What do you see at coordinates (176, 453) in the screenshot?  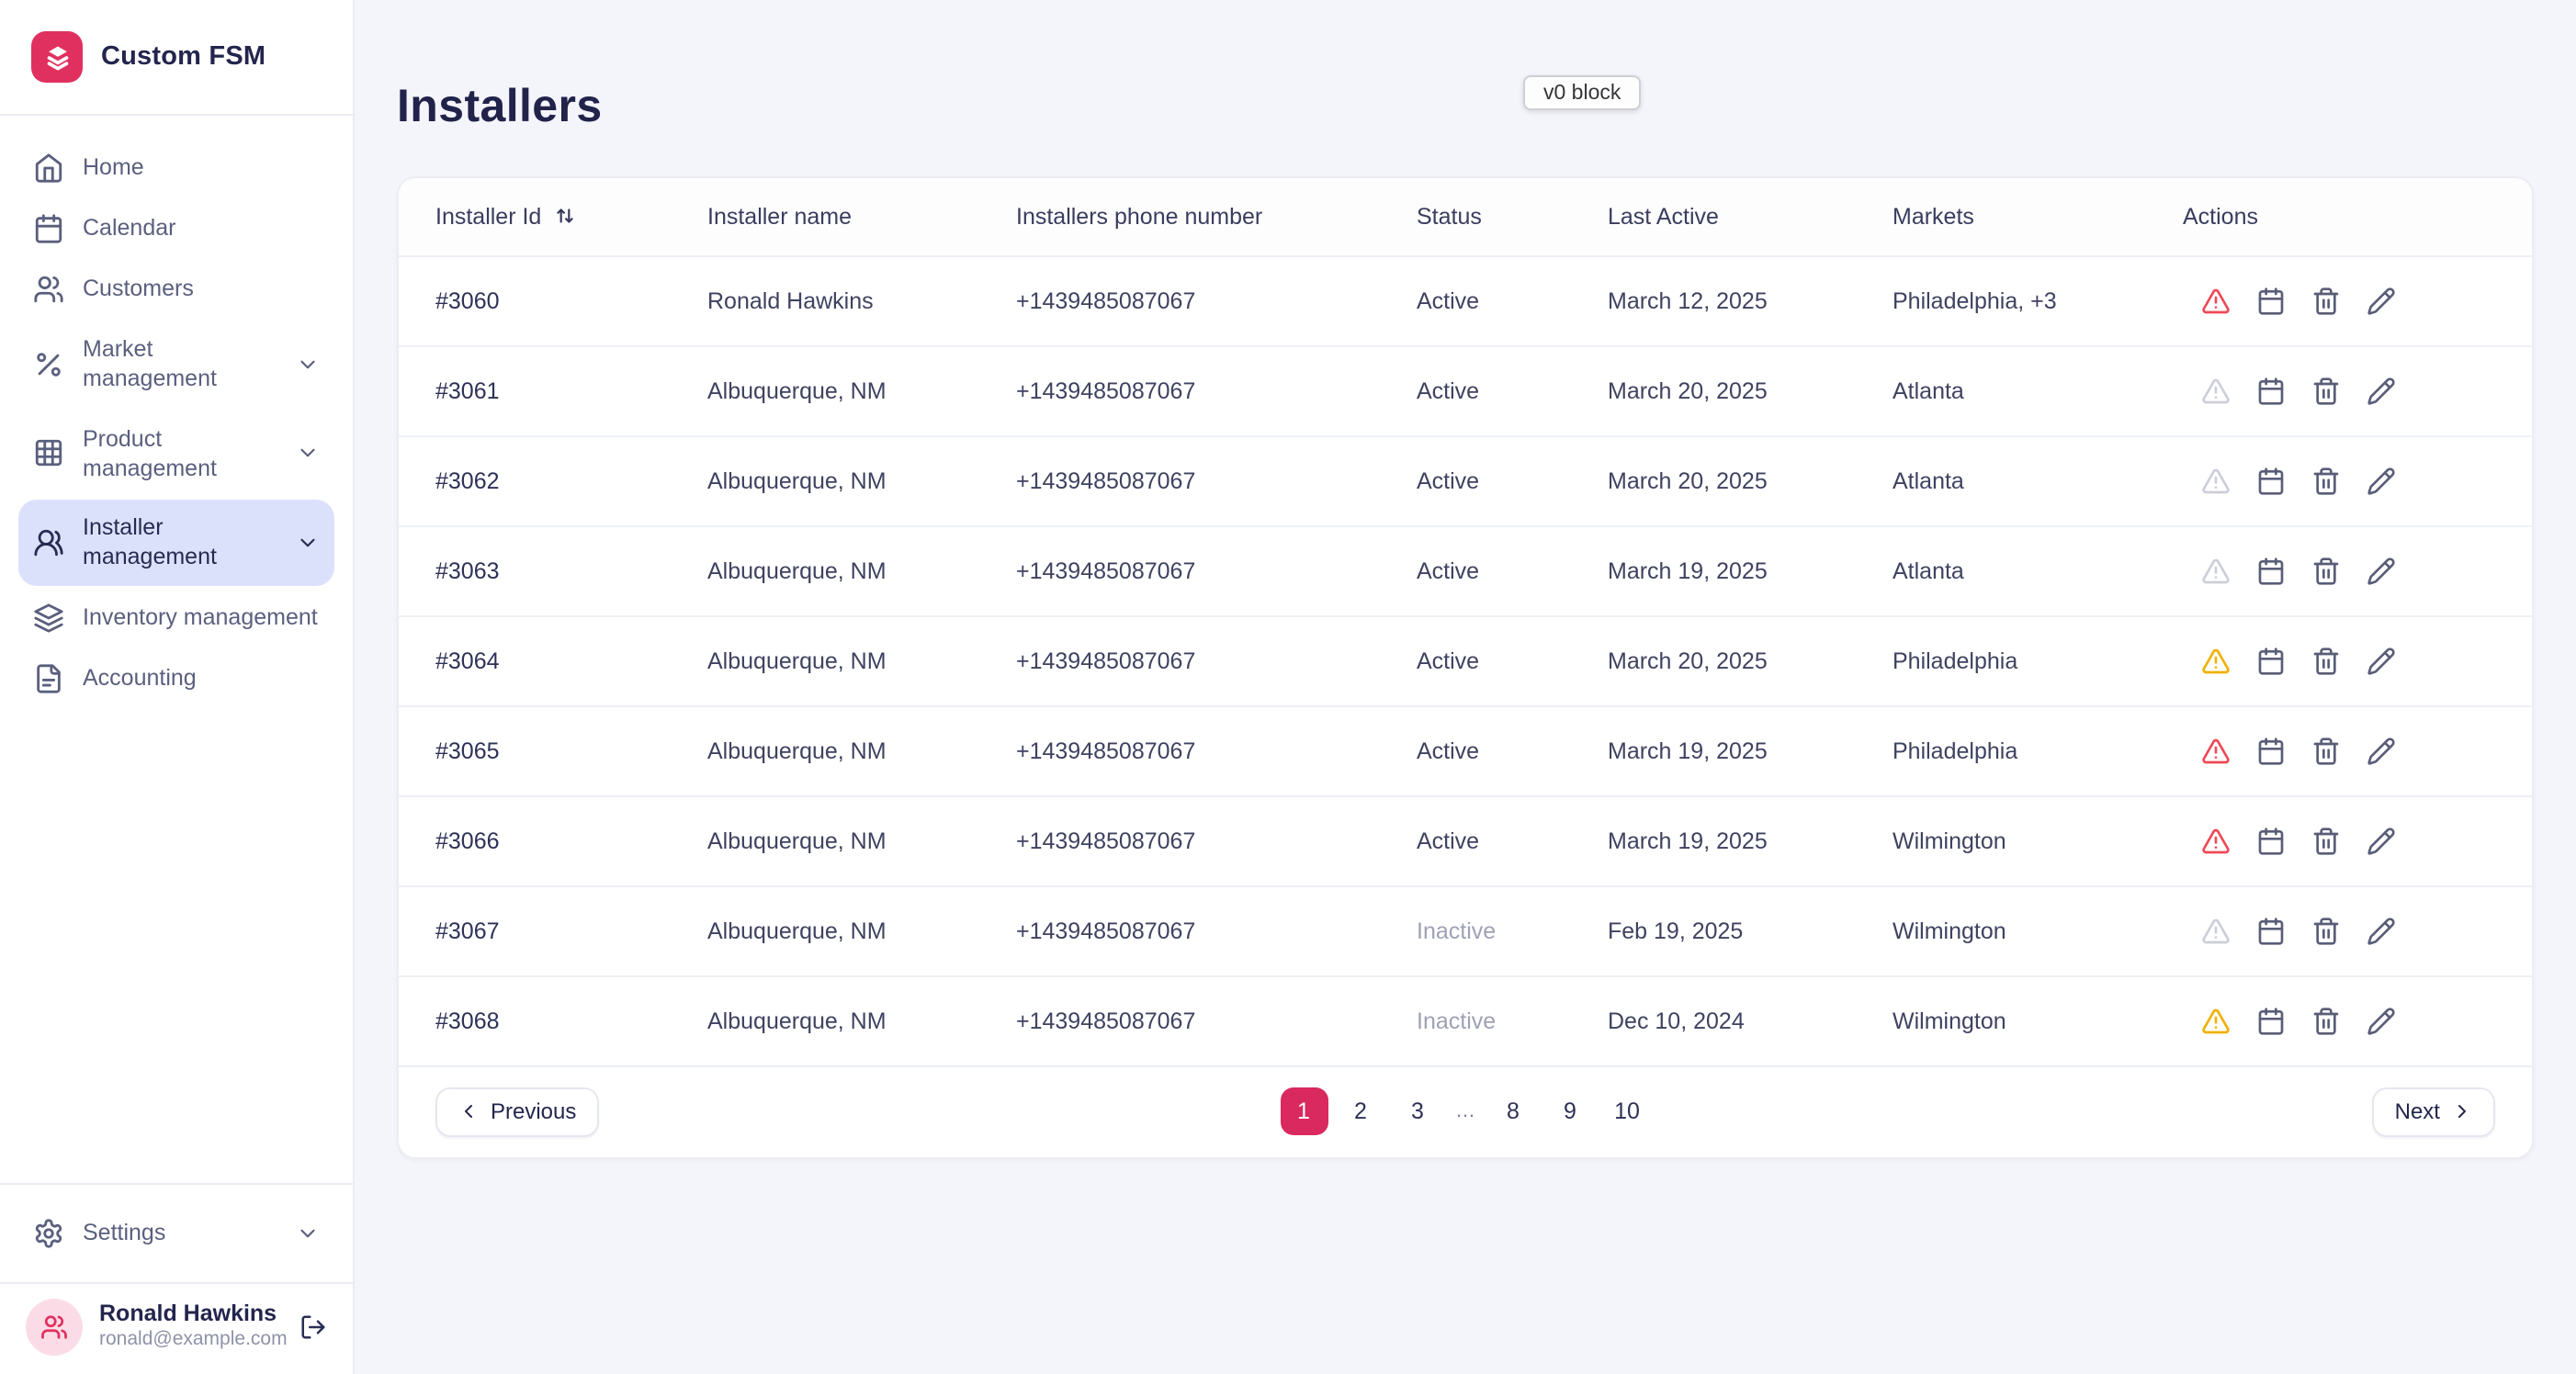 I see `sidebar-item-product-management: Product management` at bounding box center [176, 453].